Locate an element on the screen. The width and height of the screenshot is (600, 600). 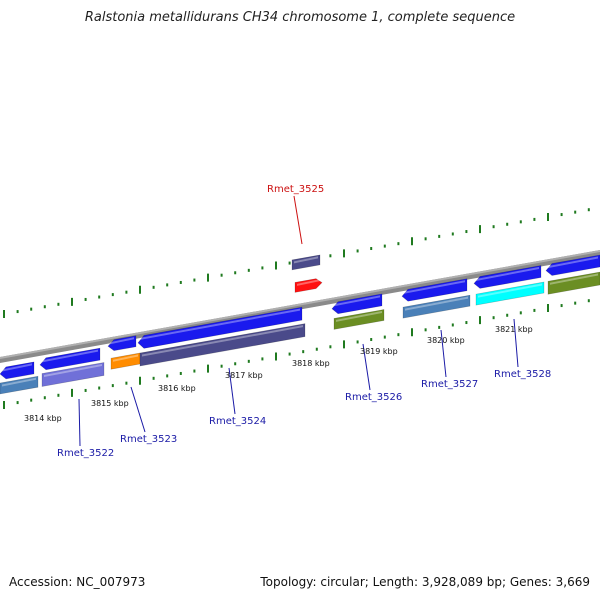
cds-forward-rmet-3527-highlight is located at coordinates (434, 287).